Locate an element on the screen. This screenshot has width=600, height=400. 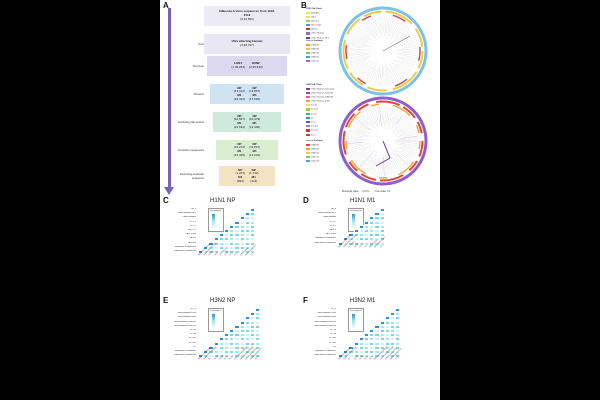
funnel-row-label: Complete sequences is located at coordinates (190, 150).